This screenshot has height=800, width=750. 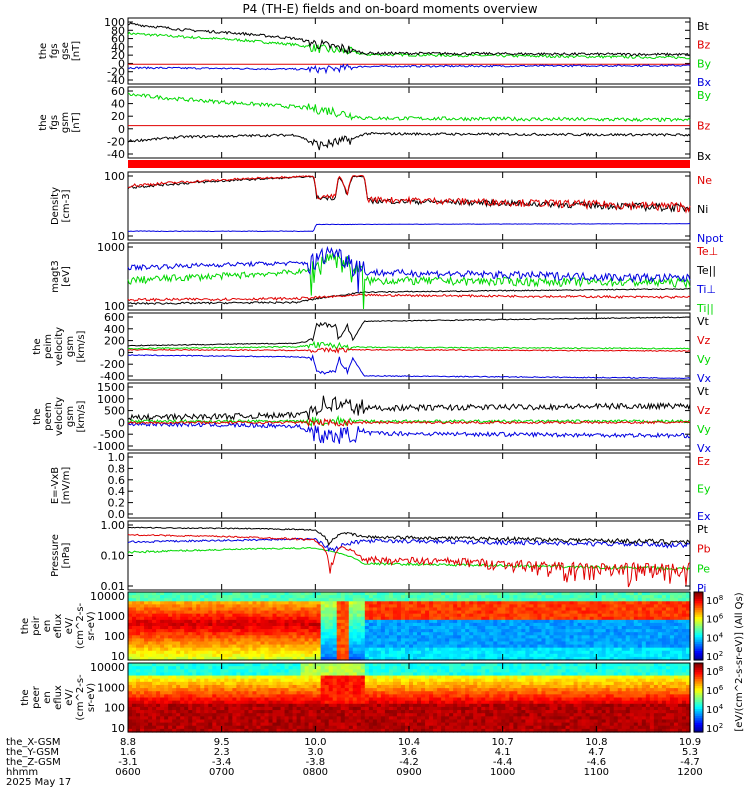 What do you see at coordinates (58, 697) in the screenshot?
I see `y-axis-label: eflux` at bounding box center [58, 697].